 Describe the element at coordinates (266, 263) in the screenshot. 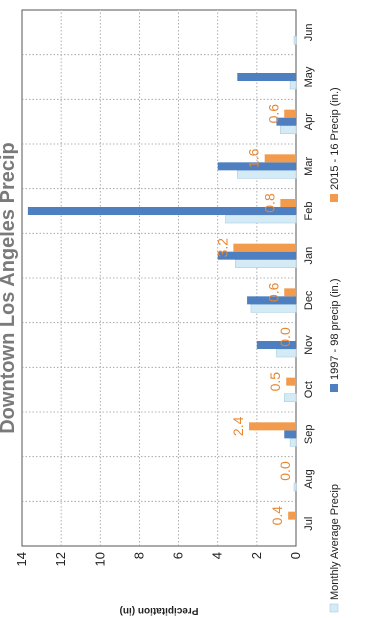

I see `bar-monthly-average-precip-jan` at that location.